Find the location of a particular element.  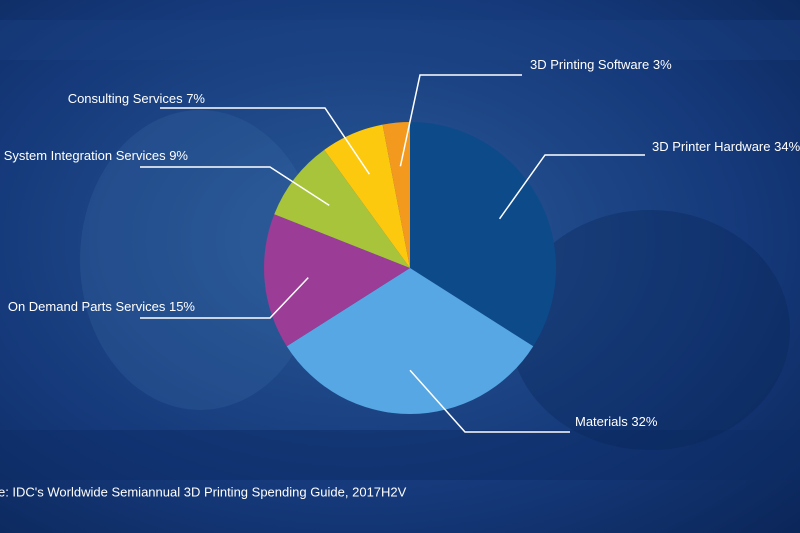

slice-value: 9% is located at coordinates (178, 155).